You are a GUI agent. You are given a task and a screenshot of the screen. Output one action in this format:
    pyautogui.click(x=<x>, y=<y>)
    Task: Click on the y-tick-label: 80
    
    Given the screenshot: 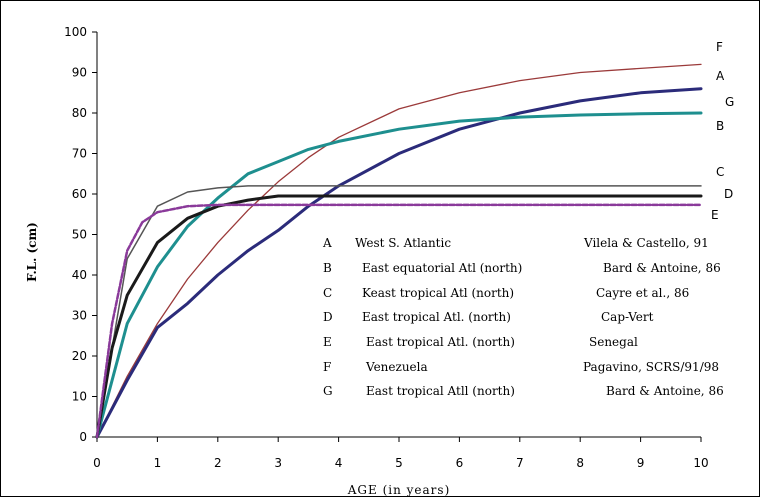 What is the action you would take?
    pyautogui.click(x=79, y=113)
    